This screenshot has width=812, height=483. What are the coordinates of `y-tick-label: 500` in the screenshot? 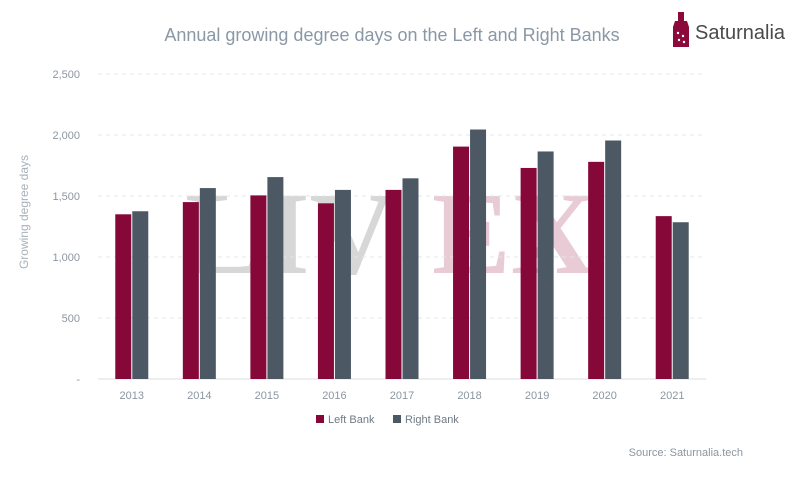 It's located at (71, 319).